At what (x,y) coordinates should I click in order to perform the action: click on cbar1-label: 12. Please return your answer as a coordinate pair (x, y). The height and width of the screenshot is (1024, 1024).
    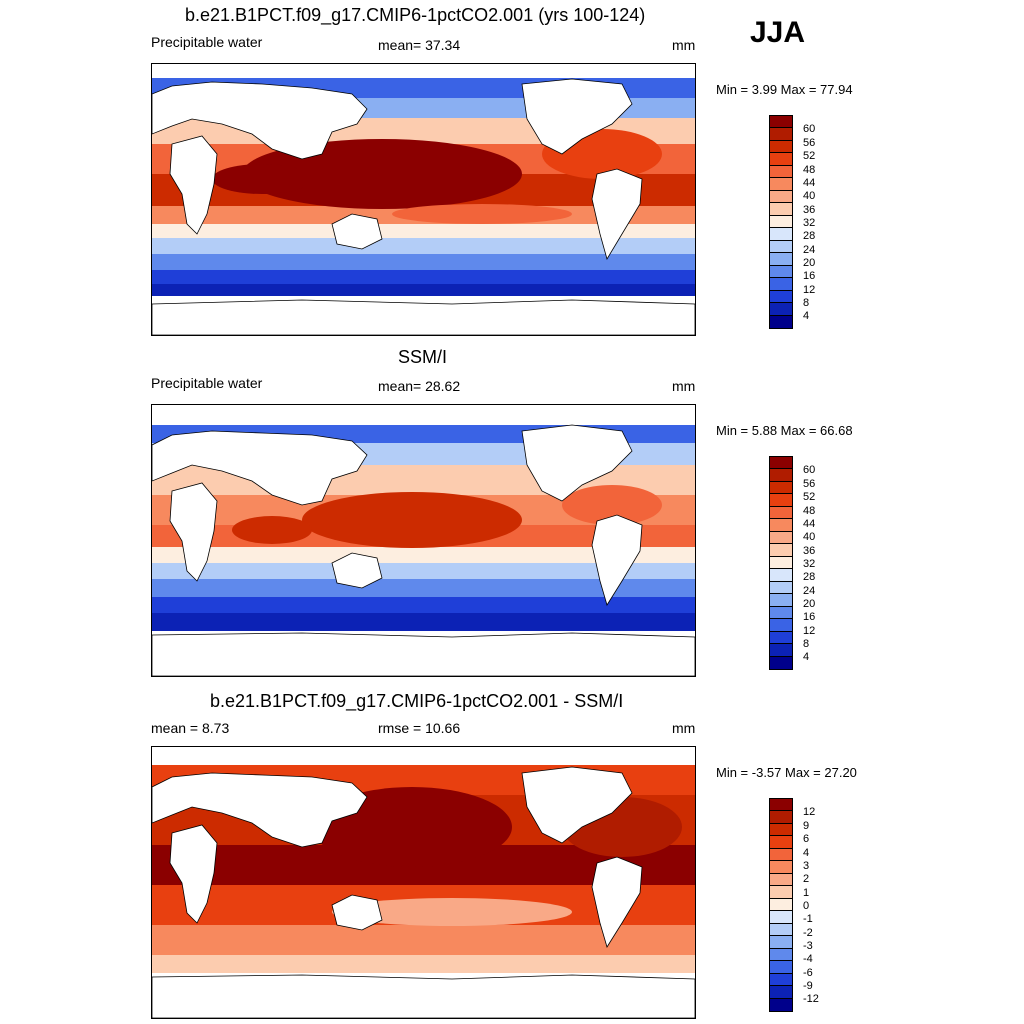
    Looking at the image, I should click on (809, 290).